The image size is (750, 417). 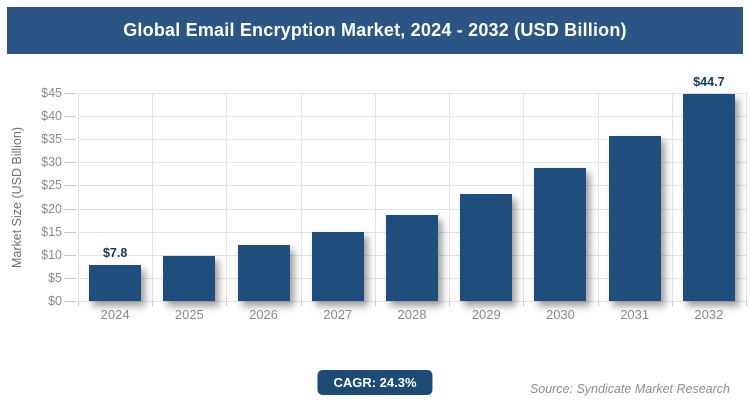 What do you see at coordinates (17, 197) in the screenshot?
I see `y-axis-title: Market Size (USD Billion)` at bounding box center [17, 197].